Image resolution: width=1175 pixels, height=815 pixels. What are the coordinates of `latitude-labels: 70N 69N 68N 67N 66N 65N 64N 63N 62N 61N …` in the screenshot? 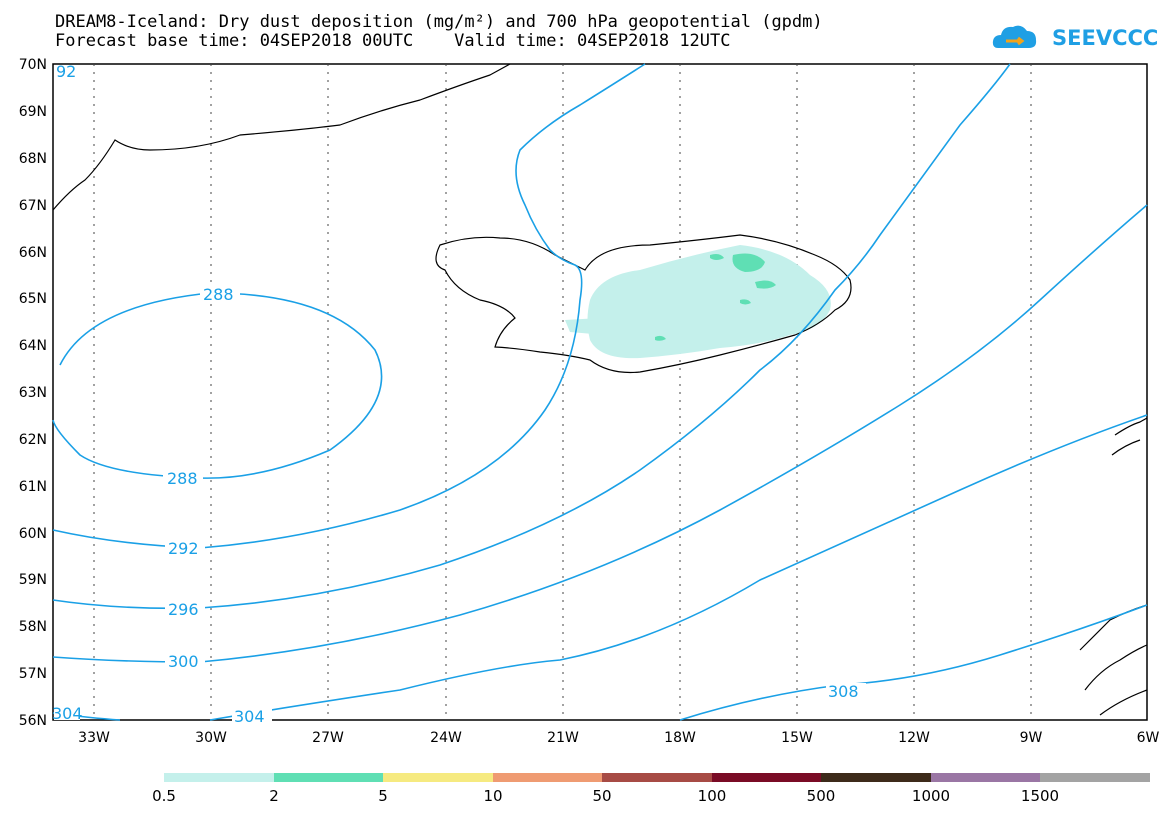 It's located at (33, 393).